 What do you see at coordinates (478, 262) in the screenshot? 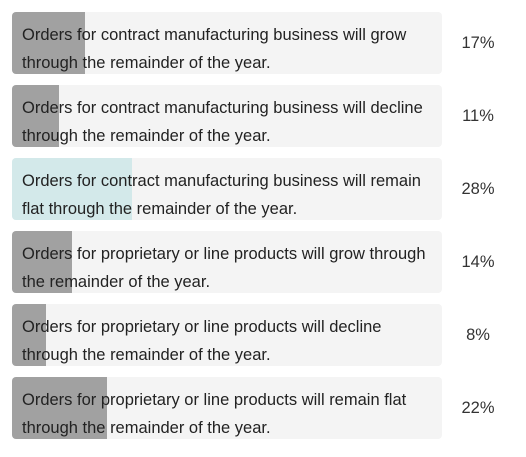
I see `poll-option-percentage: 14%` at bounding box center [478, 262].